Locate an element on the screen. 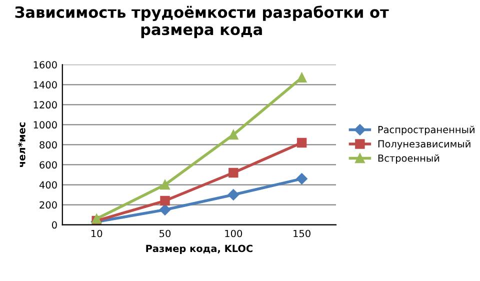 The image size is (480, 281). x-axis-title: Размер кода, KLOC is located at coordinates (199, 249).